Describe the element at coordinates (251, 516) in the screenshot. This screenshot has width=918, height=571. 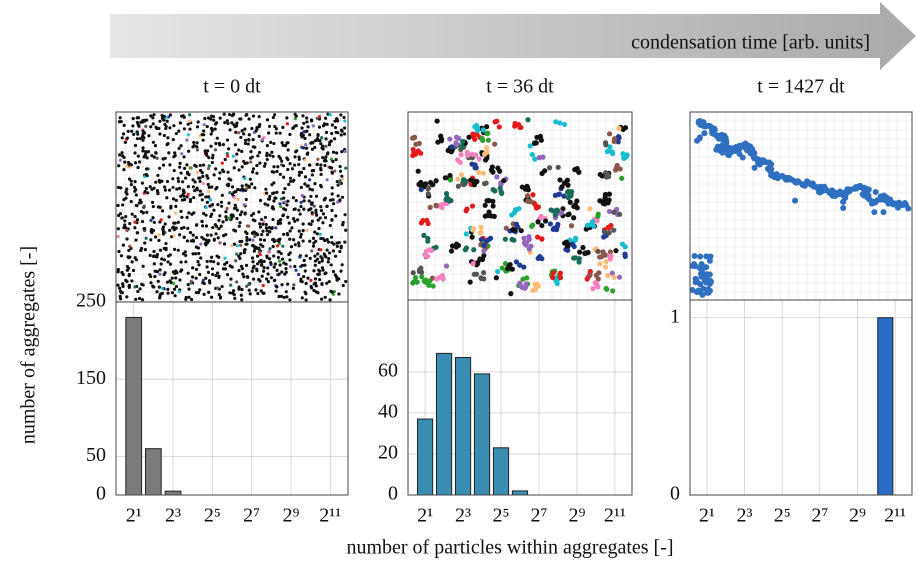
I see `x-tick-label: 2⁷` at that location.